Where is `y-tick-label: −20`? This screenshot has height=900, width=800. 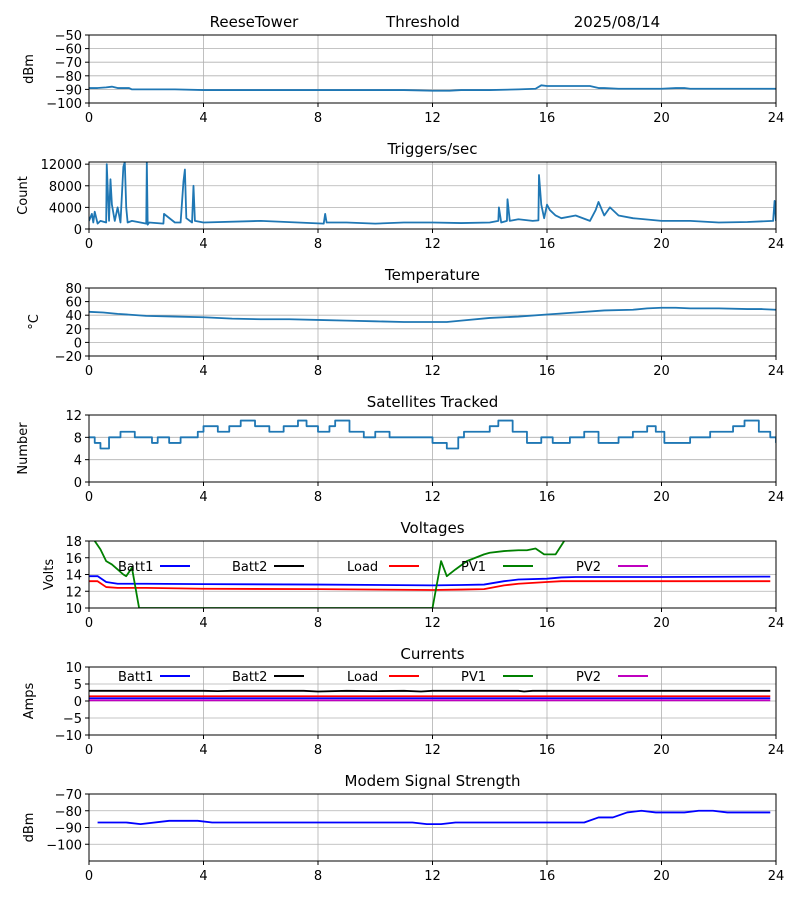 y-tick-label: −20 is located at coordinates (68, 357).